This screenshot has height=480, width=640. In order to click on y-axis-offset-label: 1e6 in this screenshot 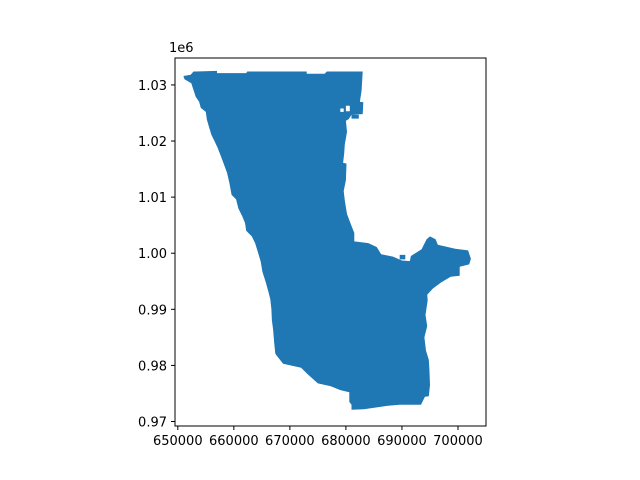, I will do `click(181, 48)`.